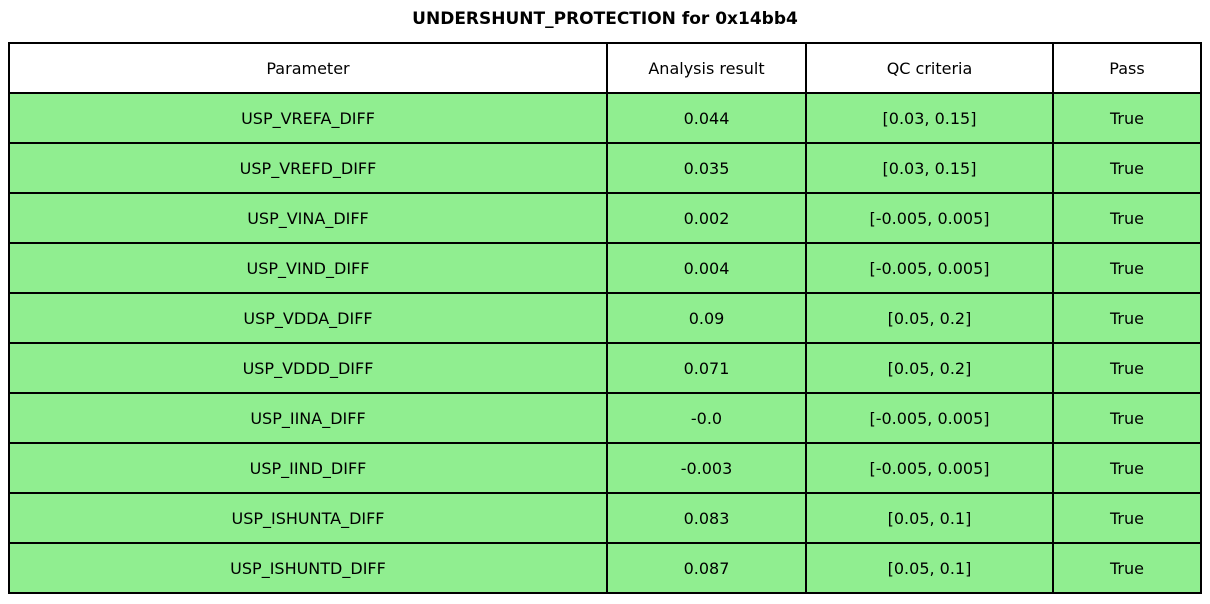  I want to click on table-cell: 0.09, so click(706, 318).